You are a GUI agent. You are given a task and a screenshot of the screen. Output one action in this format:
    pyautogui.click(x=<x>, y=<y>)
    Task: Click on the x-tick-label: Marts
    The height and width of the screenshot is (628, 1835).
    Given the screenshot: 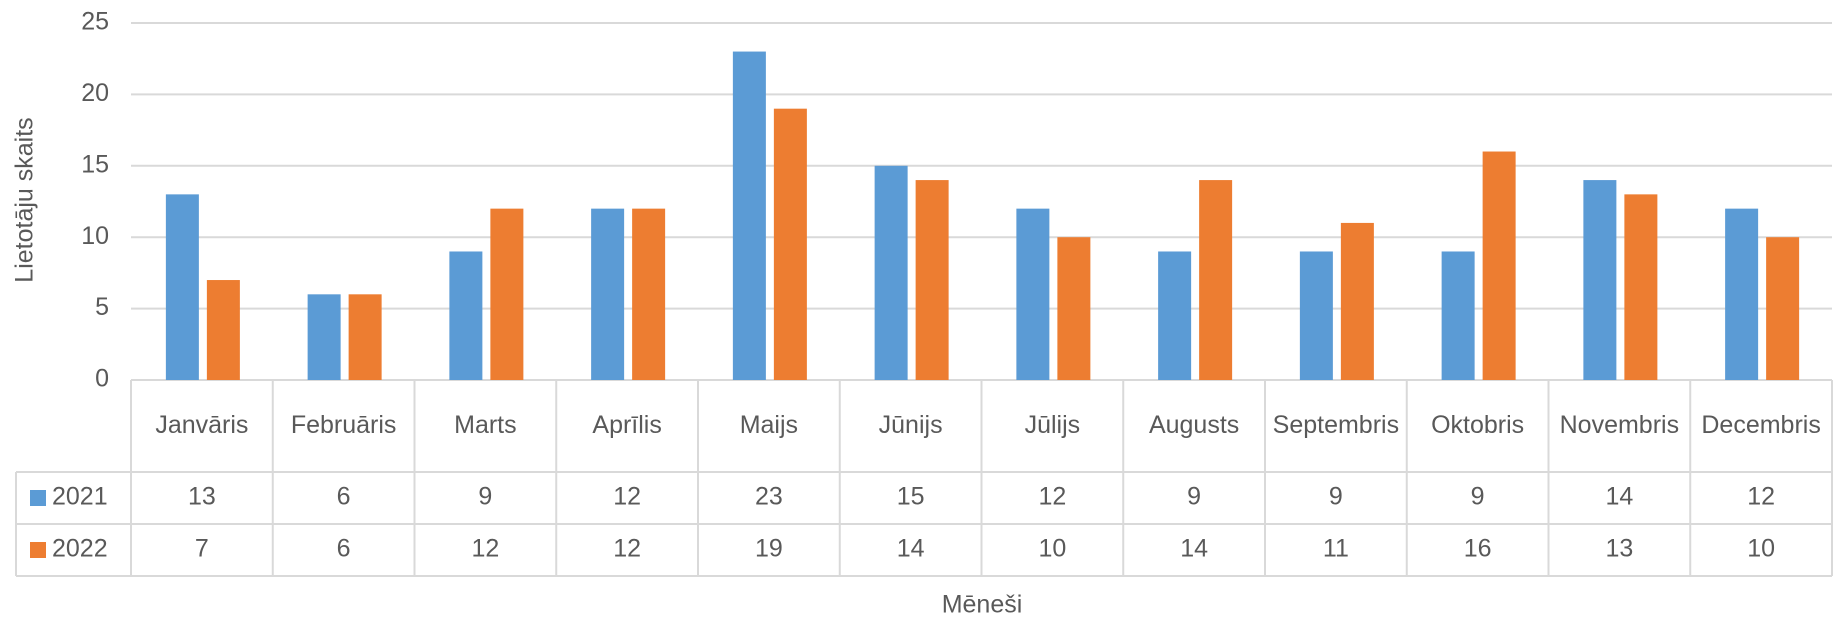 What is the action you would take?
    pyautogui.click(x=485, y=425)
    